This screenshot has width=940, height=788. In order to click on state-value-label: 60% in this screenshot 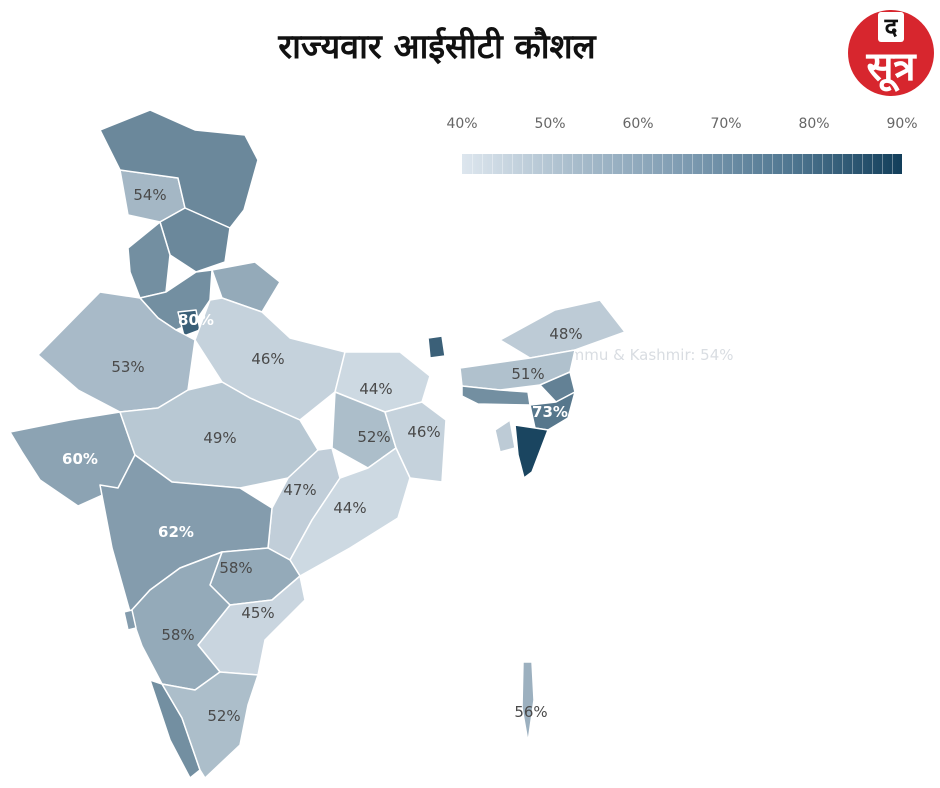, I will do `click(80, 459)`.